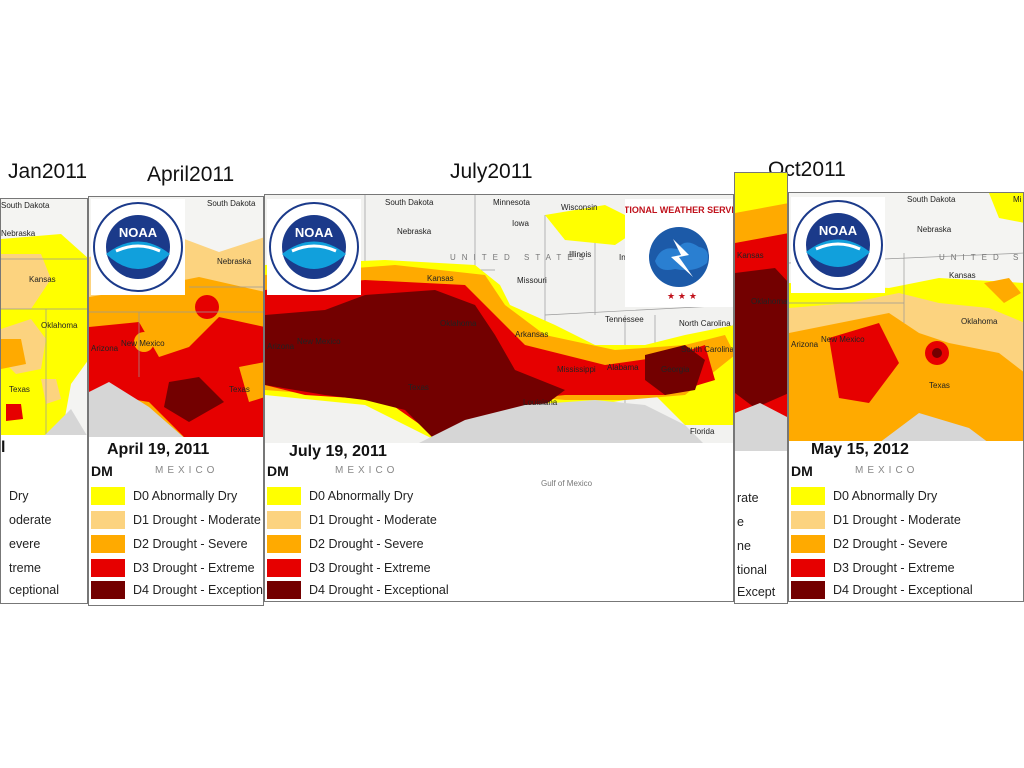 The image size is (1024, 768). What do you see at coordinates (707, 349) in the screenshot?
I see `label-south-carolina: South Carolina` at bounding box center [707, 349].